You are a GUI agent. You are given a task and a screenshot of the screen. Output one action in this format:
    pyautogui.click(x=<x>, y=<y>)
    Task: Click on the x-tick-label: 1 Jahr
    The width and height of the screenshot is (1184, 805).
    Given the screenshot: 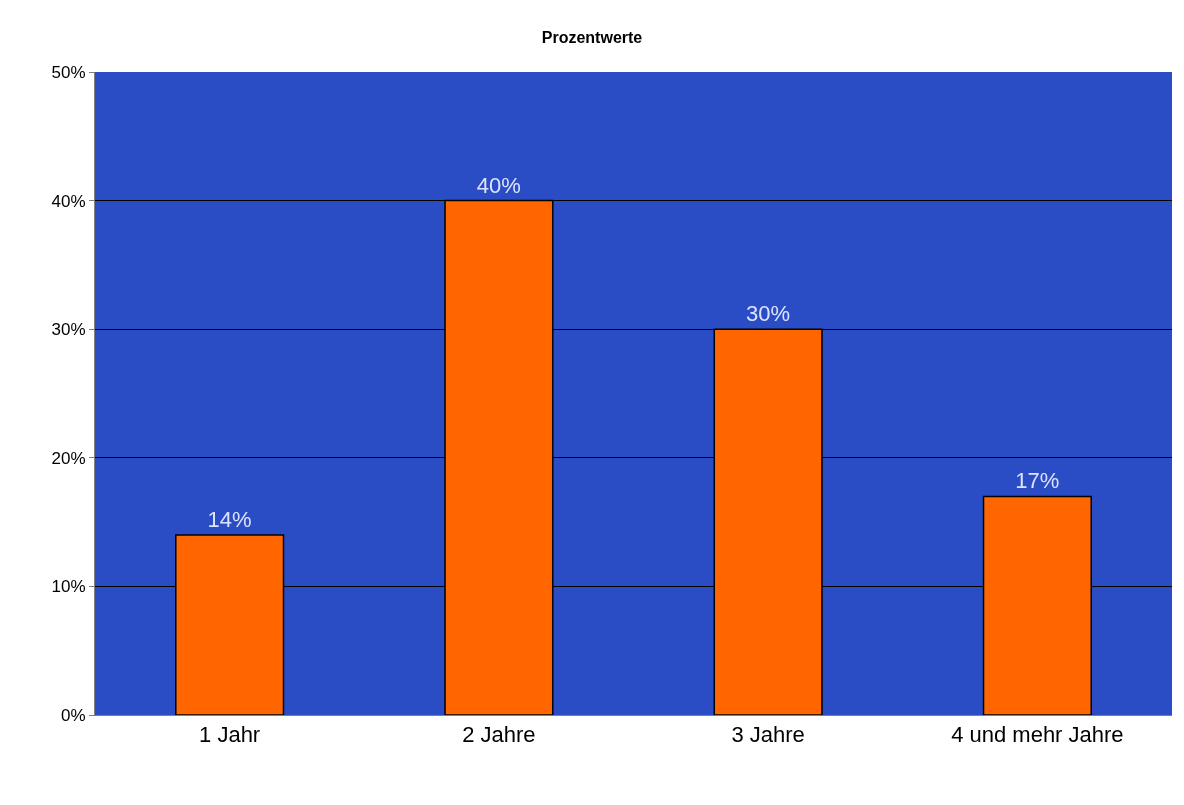 What is the action you would take?
    pyautogui.click(x=230, y=735)
    